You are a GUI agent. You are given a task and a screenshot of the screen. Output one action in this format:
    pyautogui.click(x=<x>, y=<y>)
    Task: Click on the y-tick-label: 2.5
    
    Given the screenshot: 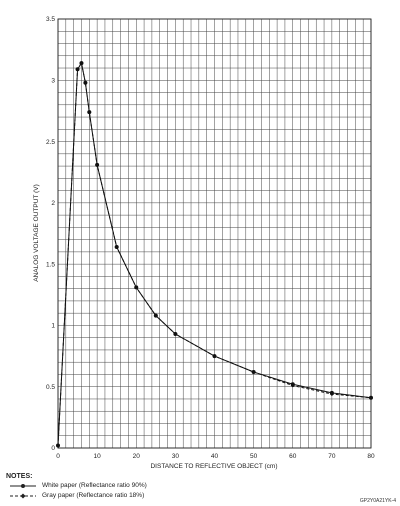 What is the action you would take?
    pyautogui.click(x=50, y=142)
    